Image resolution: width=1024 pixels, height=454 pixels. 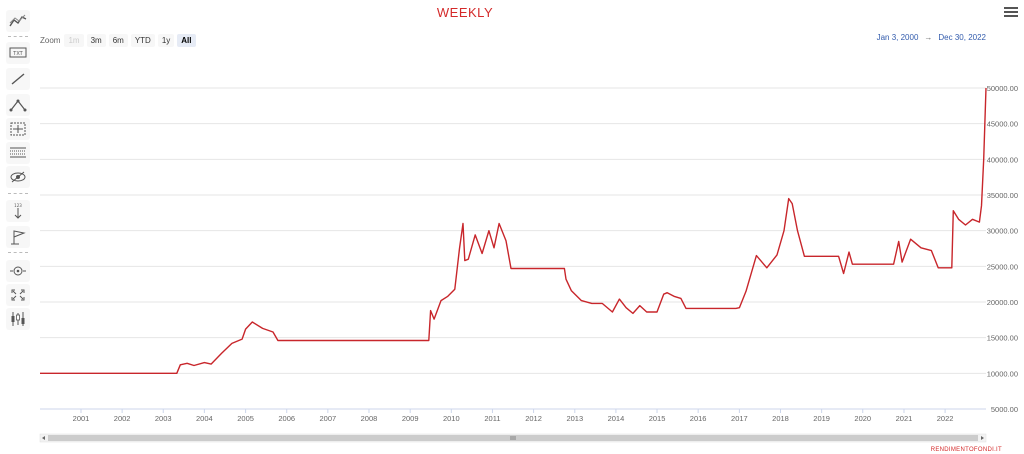 I want to click on y-tick-label: 35000.00, so click(x=1002, y=195).